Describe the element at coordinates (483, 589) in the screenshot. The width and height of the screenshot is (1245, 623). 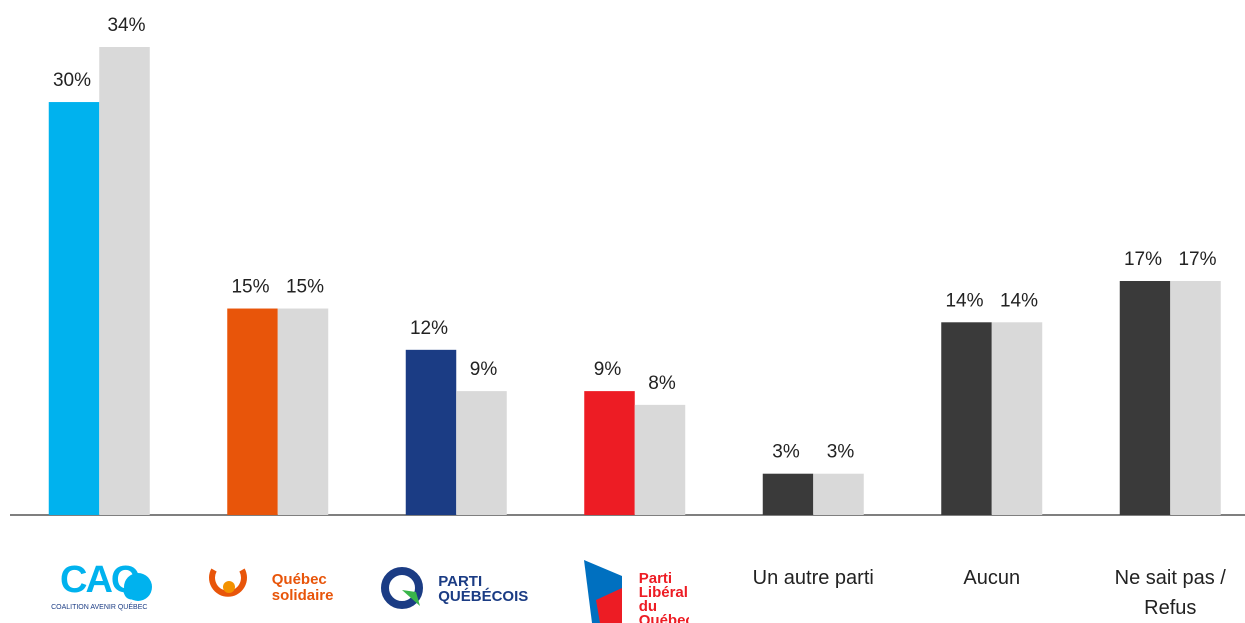
I see `pq-logo: PARTI QUÉBÉCOIS` at that location.